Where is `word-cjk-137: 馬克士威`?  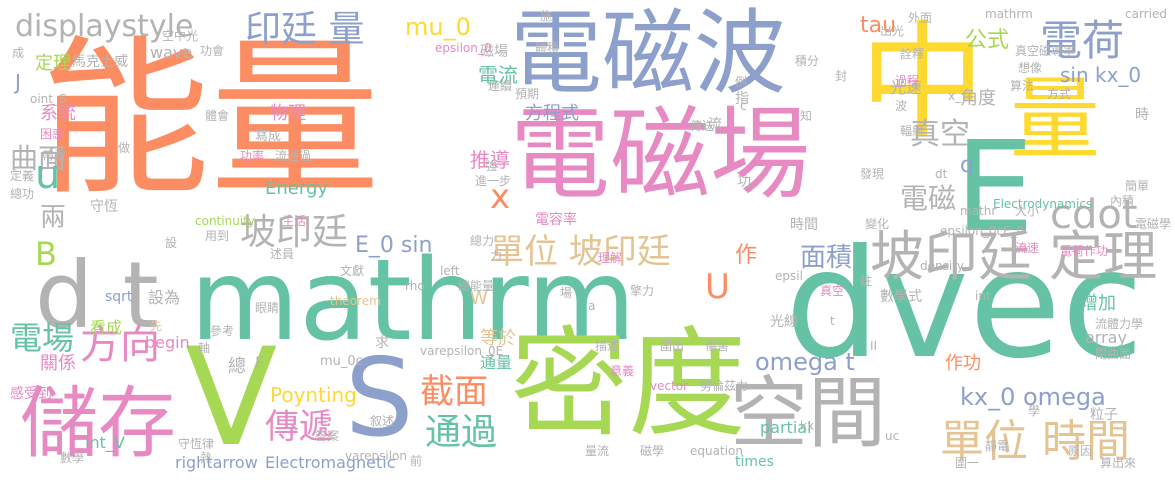 word-cjk-137: 馬克士威 is located at coordinates (100, 62).